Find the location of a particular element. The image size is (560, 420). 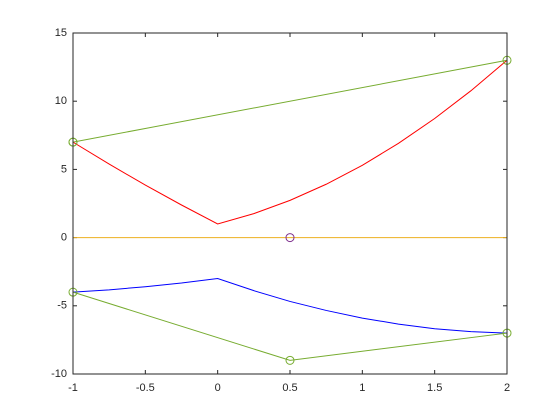

x-tick-label: 1.5 is located at coordinates (434, 388).